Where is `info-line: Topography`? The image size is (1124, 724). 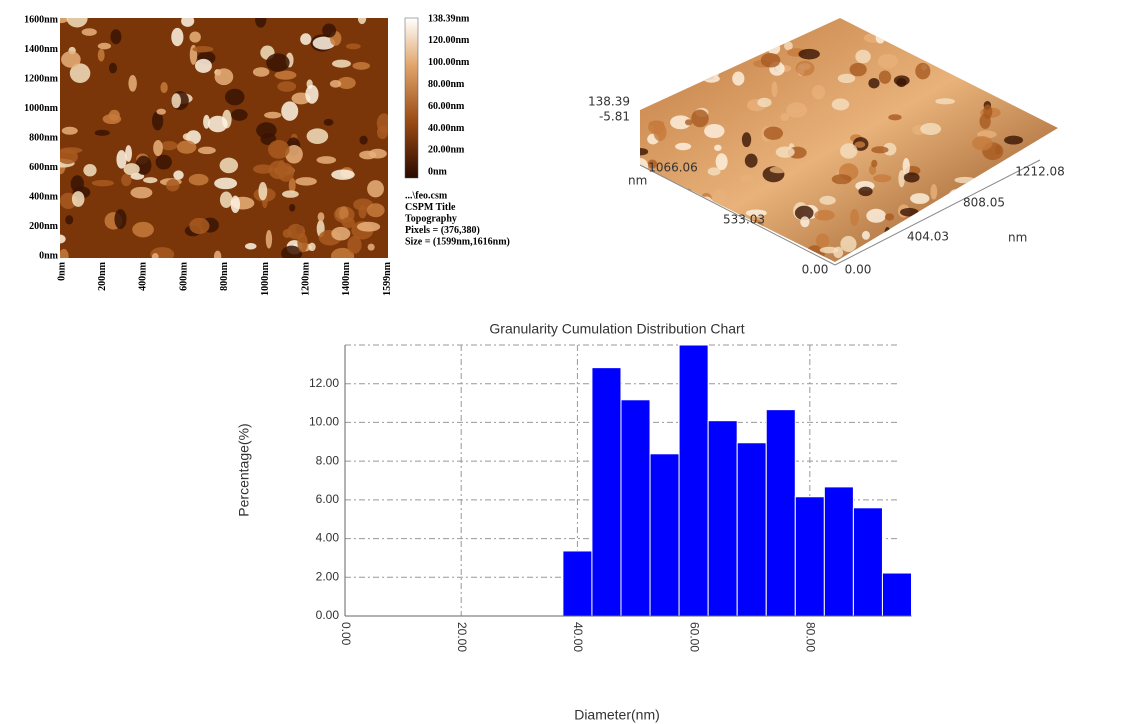
info-line: Topography is located at coordinates (431, 218).